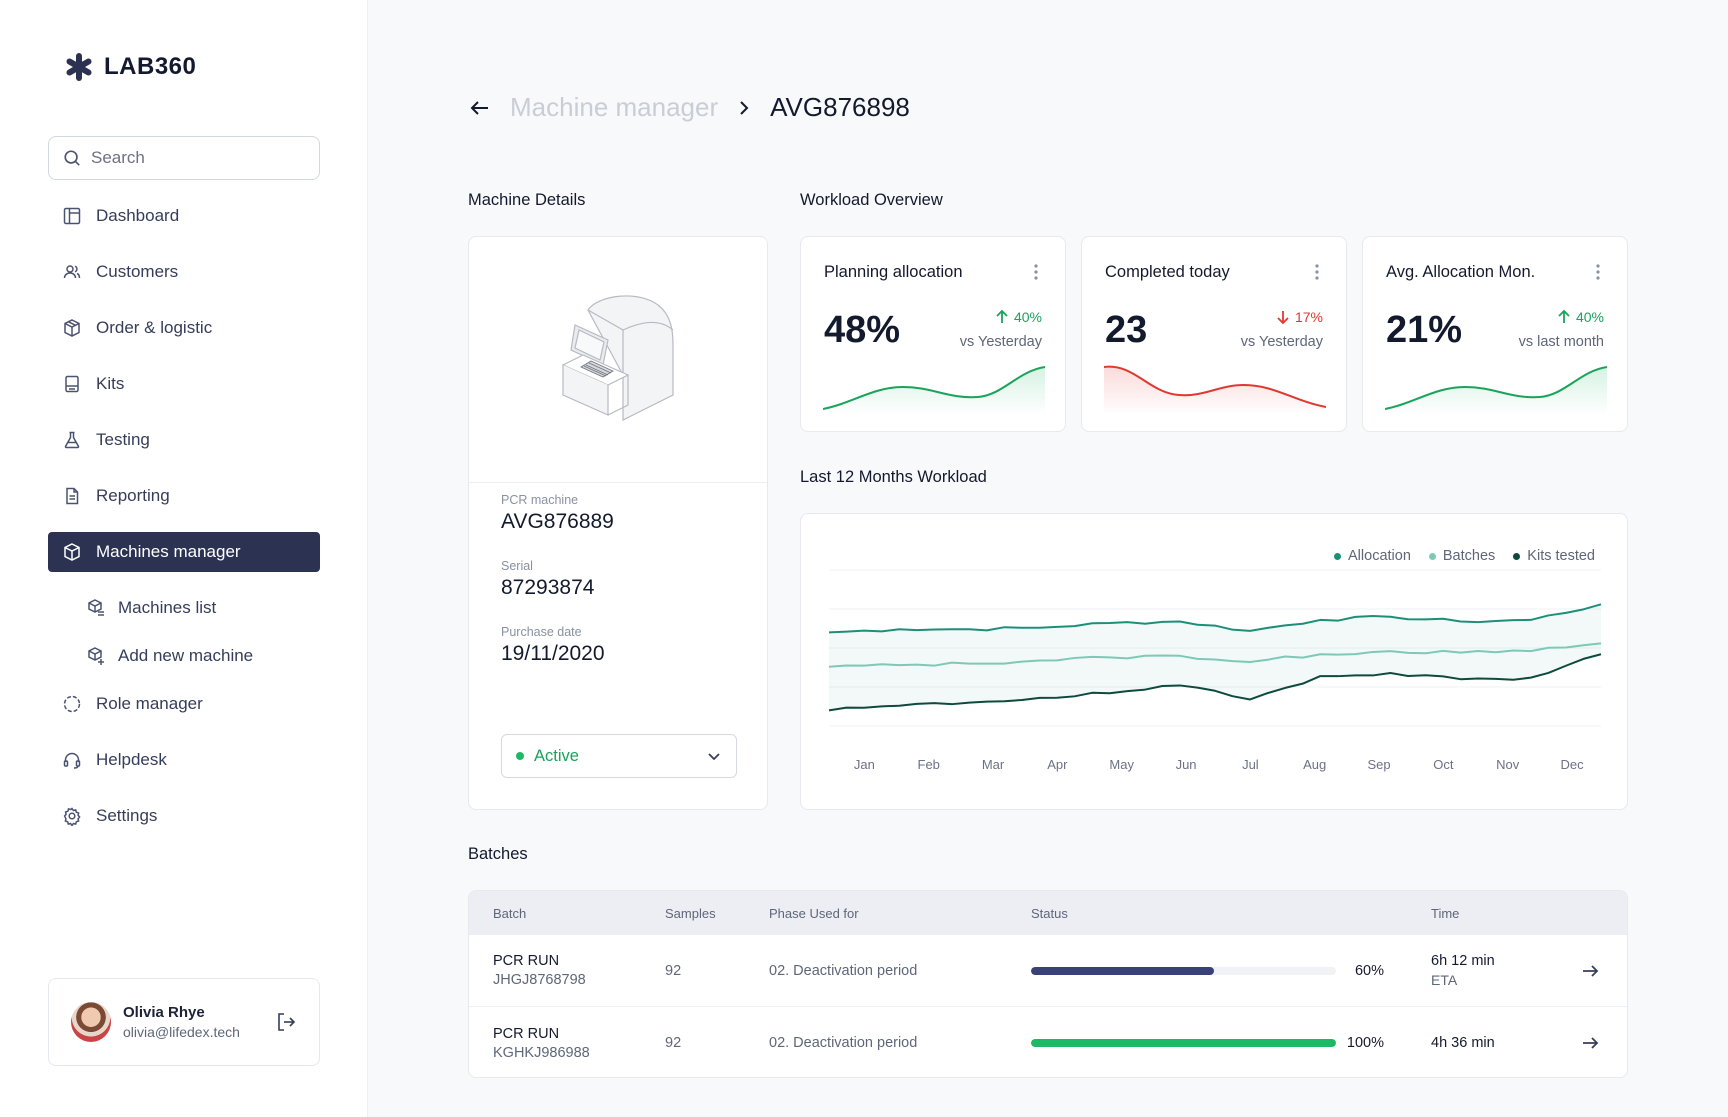 This screenshot has height=1117, width=1728. What do you see at coordinates (138, 215) in the screenshot?
I see `sidebar-item-label: Dashboard` at bounding box center [138, 215].